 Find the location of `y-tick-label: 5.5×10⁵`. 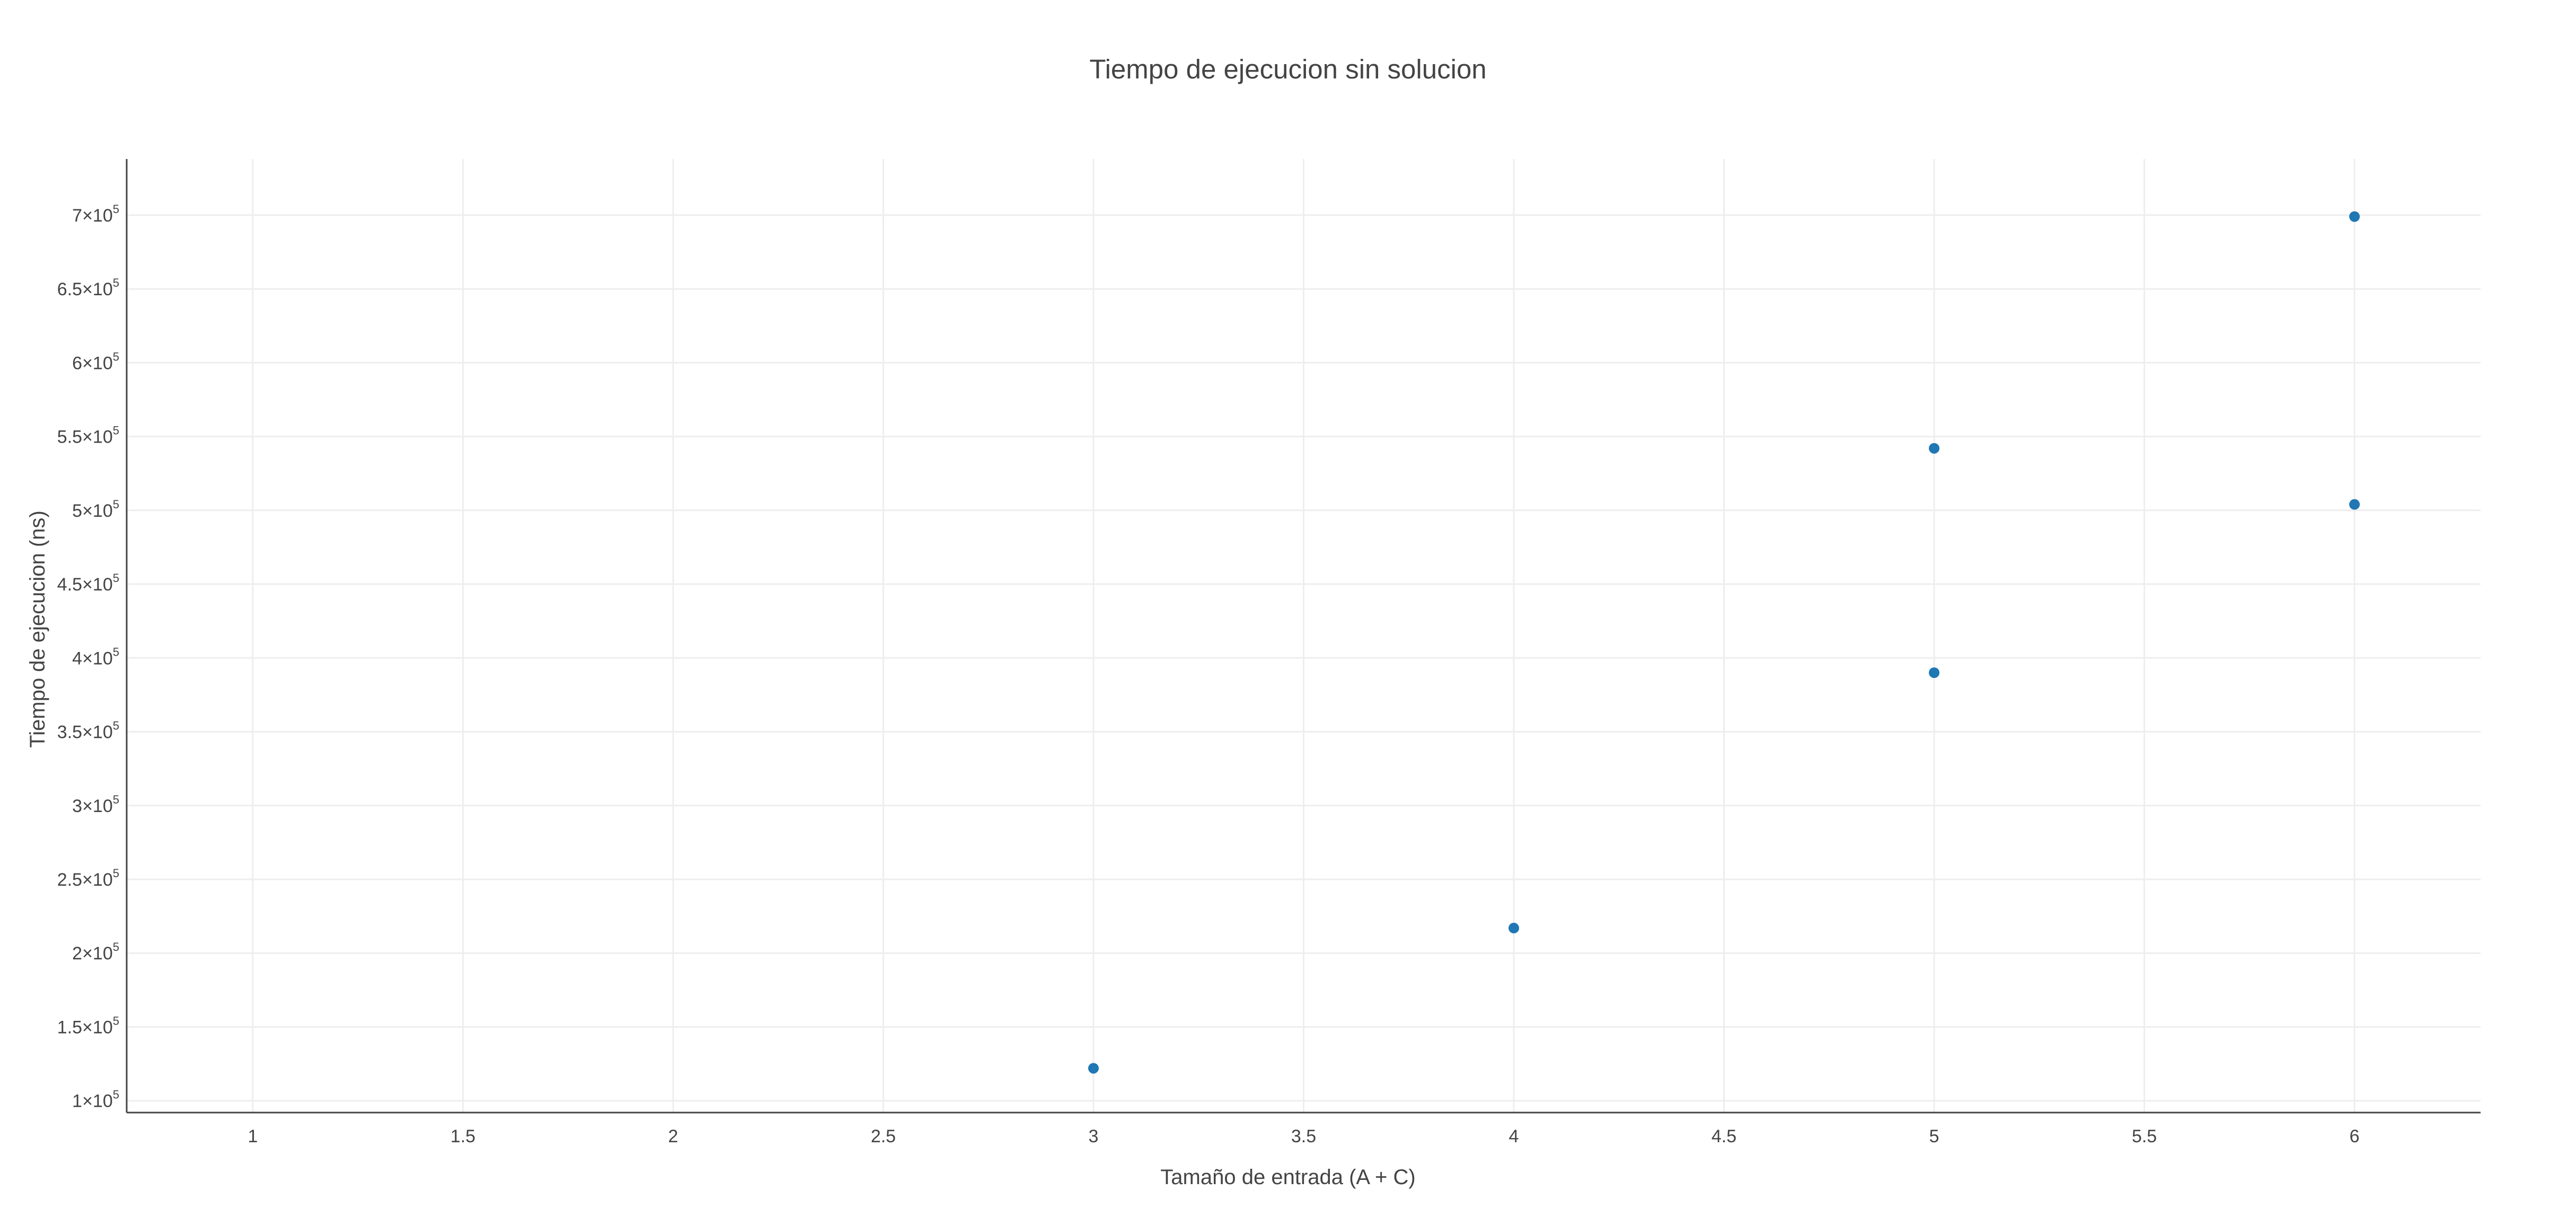

y-tick-label: 5.5×10⁵ is located at coordinates (88, 435).